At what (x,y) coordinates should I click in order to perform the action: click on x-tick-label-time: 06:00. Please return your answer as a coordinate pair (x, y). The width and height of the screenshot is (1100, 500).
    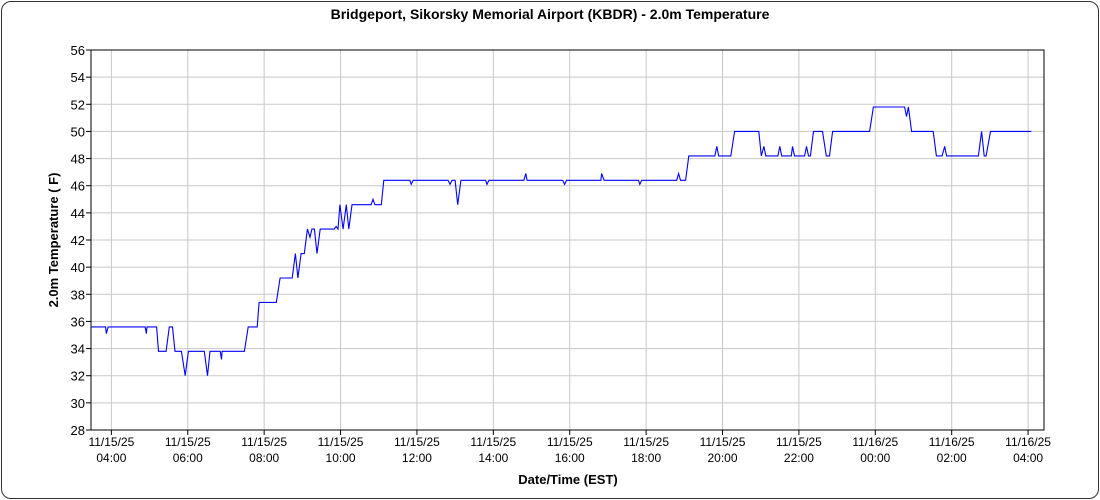
    Looking at the image, I should click on (188, 458).